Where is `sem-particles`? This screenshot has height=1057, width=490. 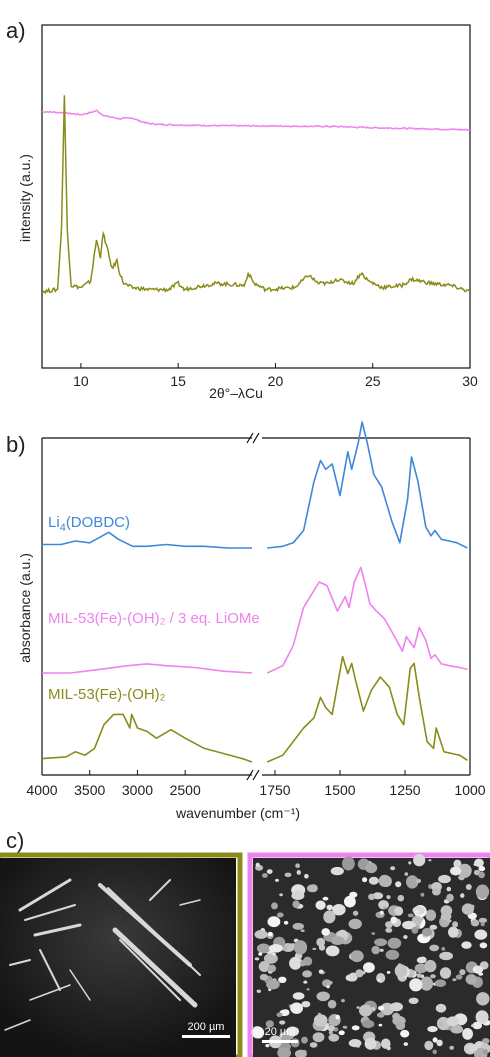 sem-particles is located at coordinates (370, 955).